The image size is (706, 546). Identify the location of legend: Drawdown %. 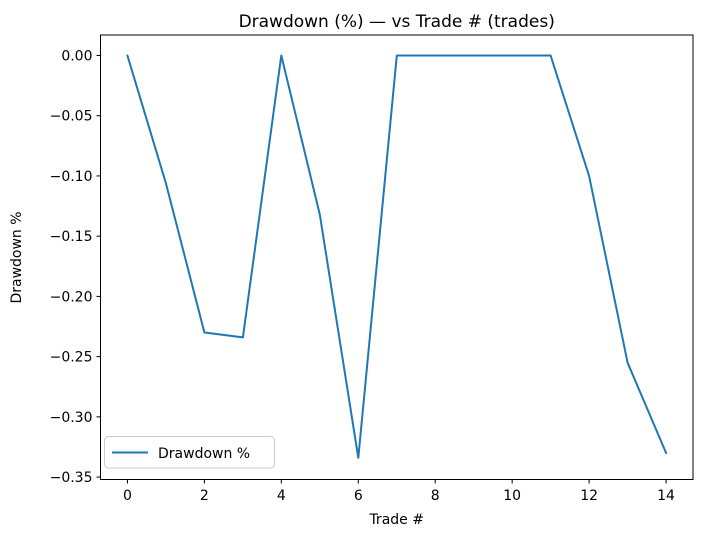
(189, 452).